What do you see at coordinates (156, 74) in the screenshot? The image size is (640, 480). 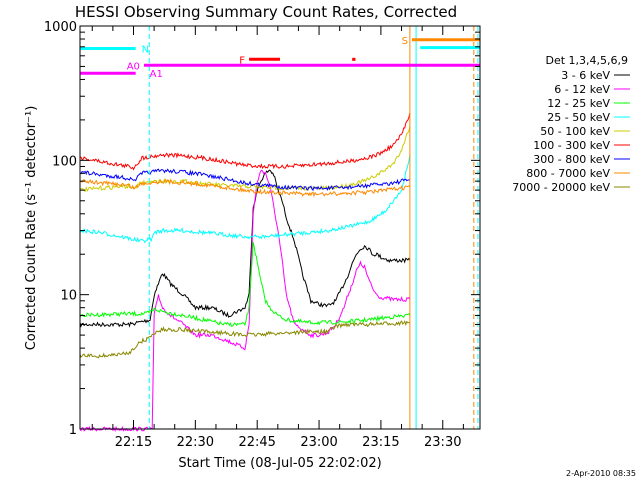 I see `annotation-label-2: A1` at bounding box center [156, 74].